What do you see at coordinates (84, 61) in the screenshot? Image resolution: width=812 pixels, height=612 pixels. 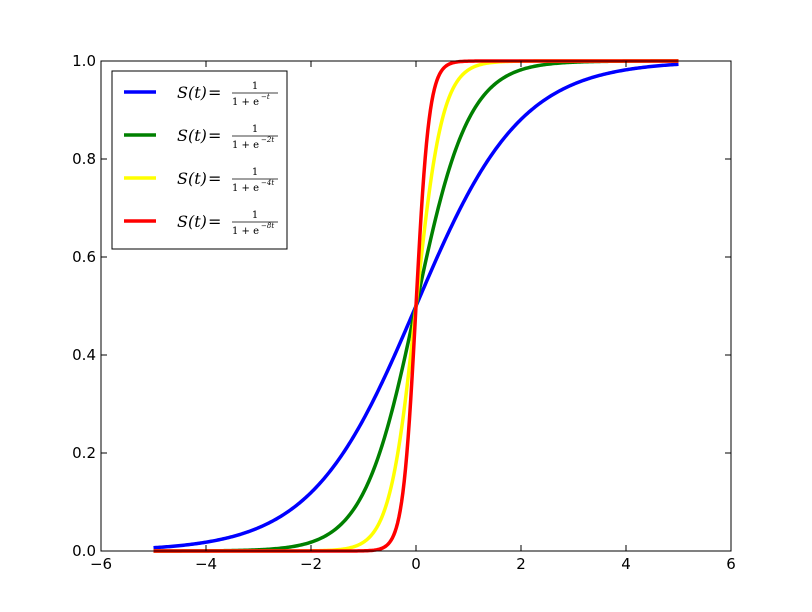 I see `y-tick-label: 1.0` at bounding box center [84, 61].